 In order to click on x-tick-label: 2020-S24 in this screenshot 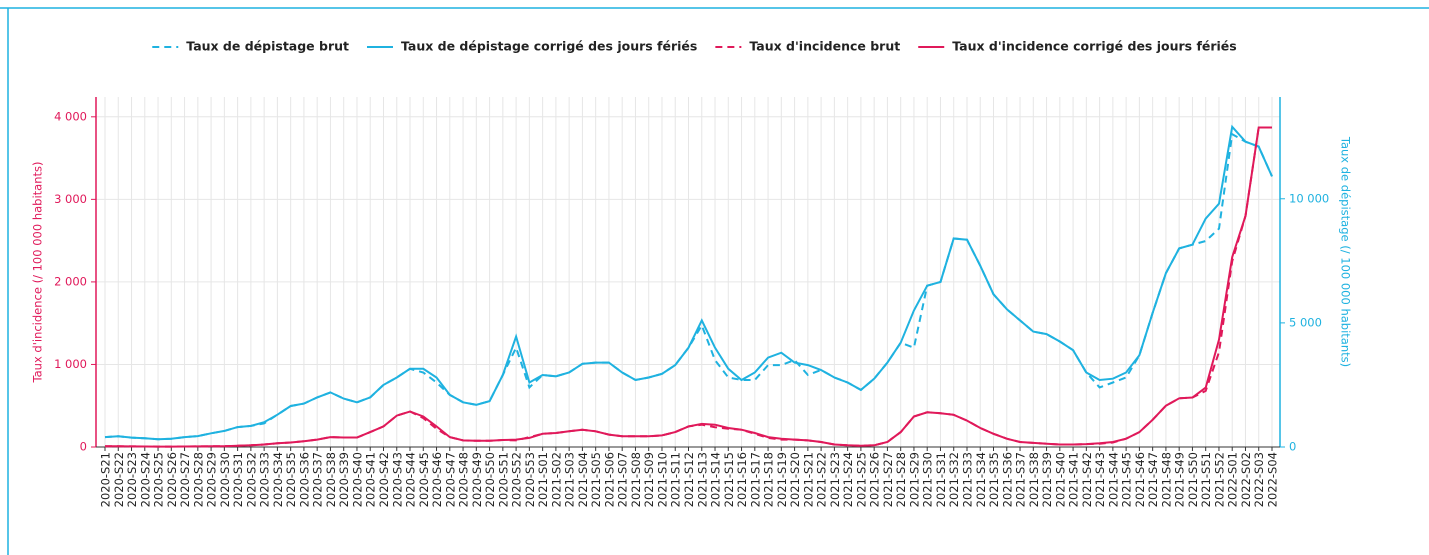, I will do `click(145, 479)`.